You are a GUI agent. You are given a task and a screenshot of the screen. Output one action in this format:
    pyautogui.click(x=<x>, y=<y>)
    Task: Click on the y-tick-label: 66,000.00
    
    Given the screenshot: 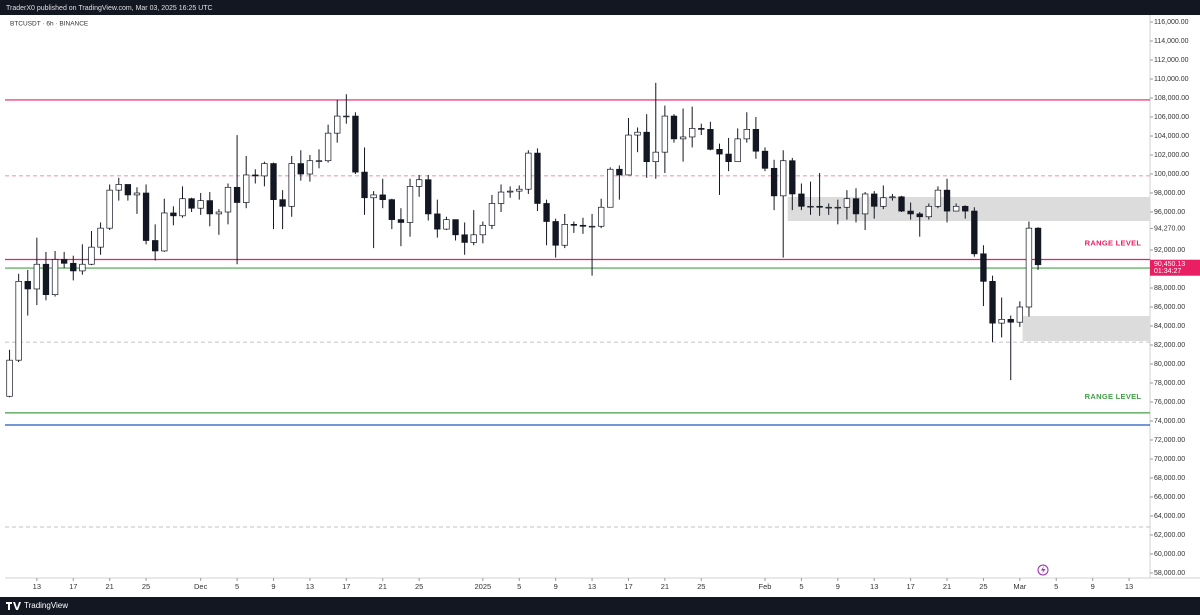 What is the action you would take?
    pyautogui.click(x=1169, y=497)
    